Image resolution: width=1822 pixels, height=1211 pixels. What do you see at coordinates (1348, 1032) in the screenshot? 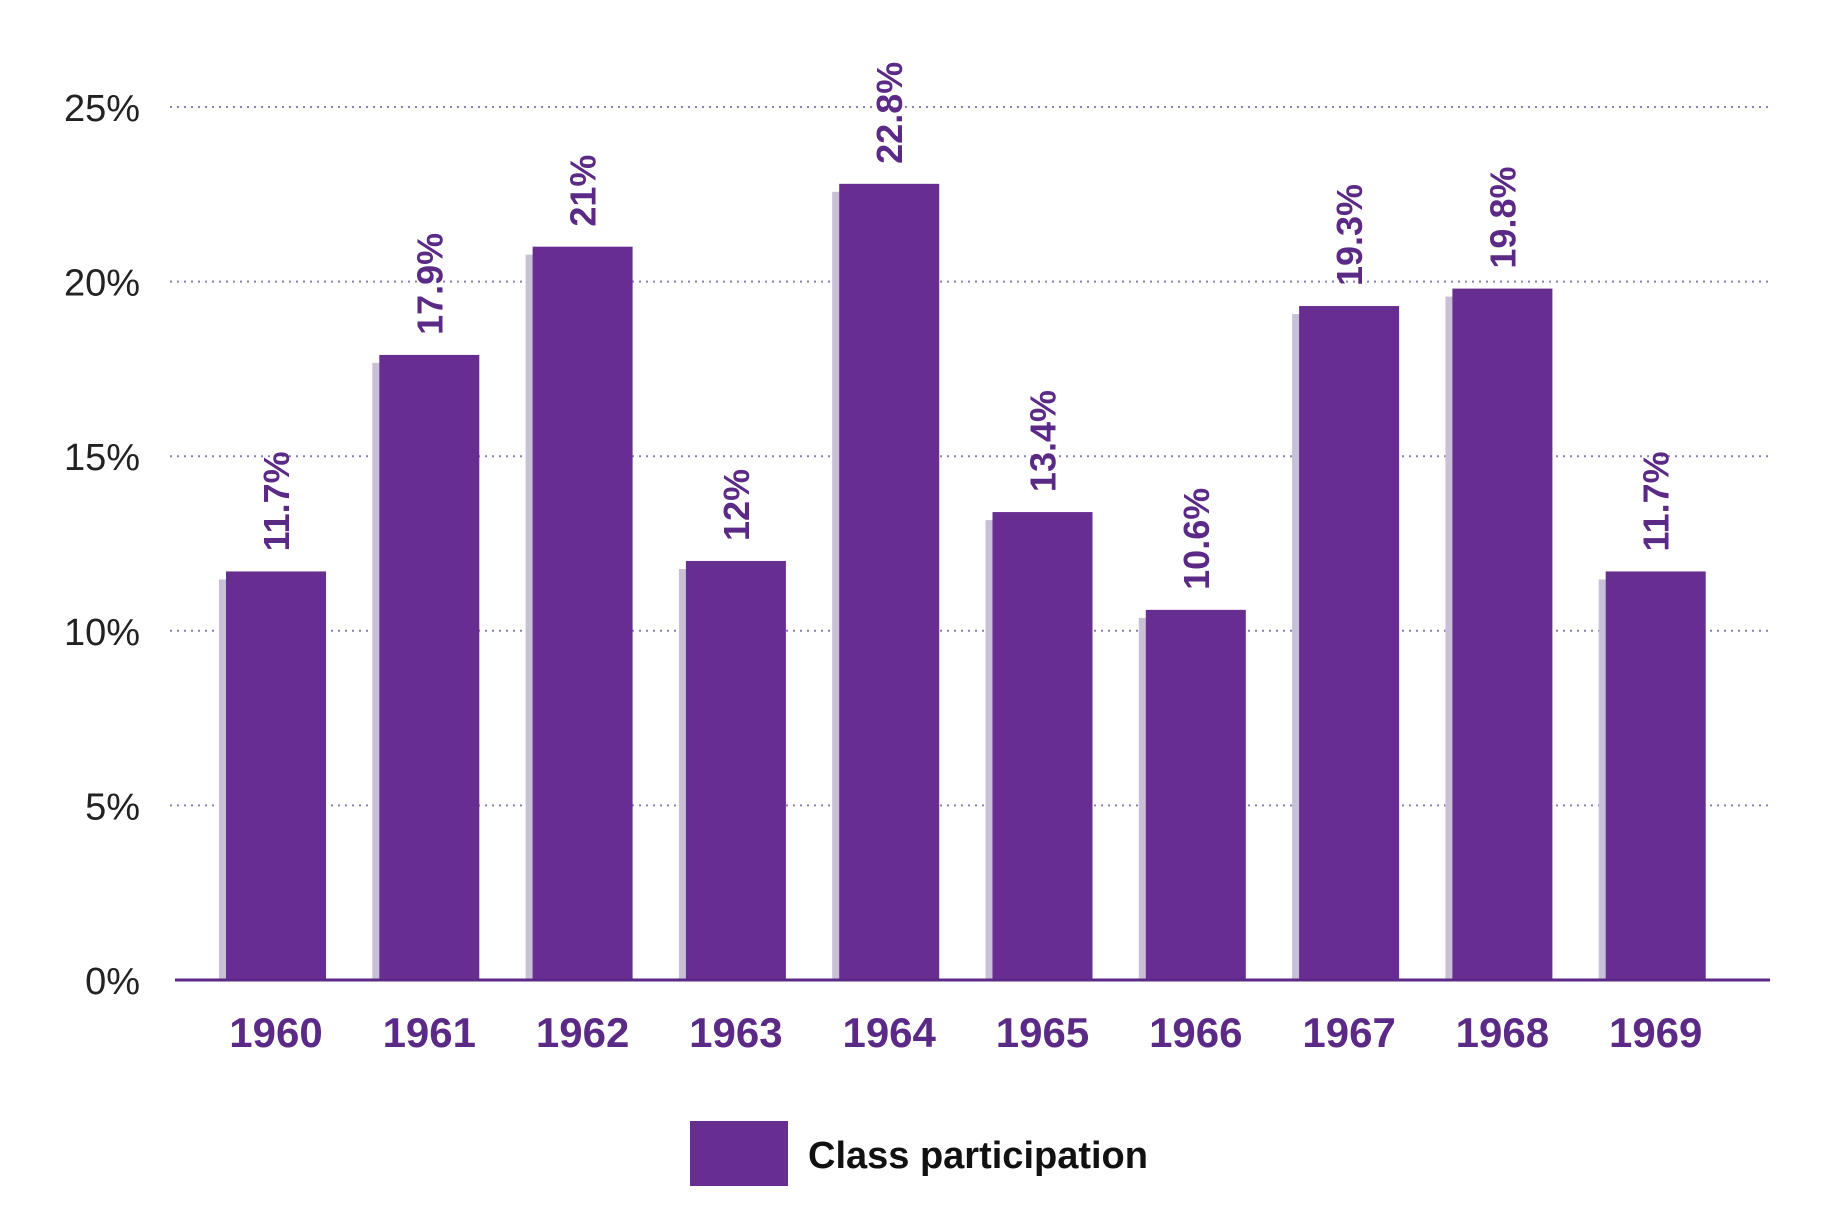
I see `x-tick-label-1967: 1967` at bounding box center [1348, 1032].